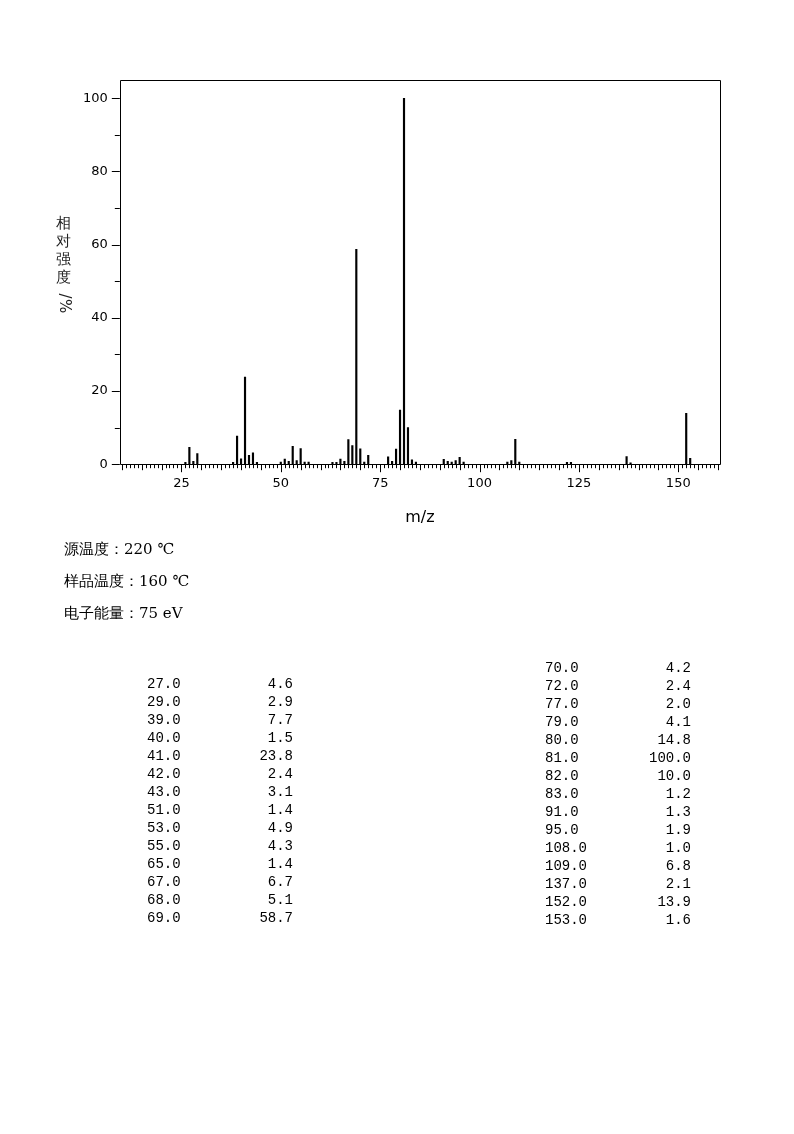 The width and height of the screenshot is (794, 1134). I want to click on text: 2.9, so click(280, 702).